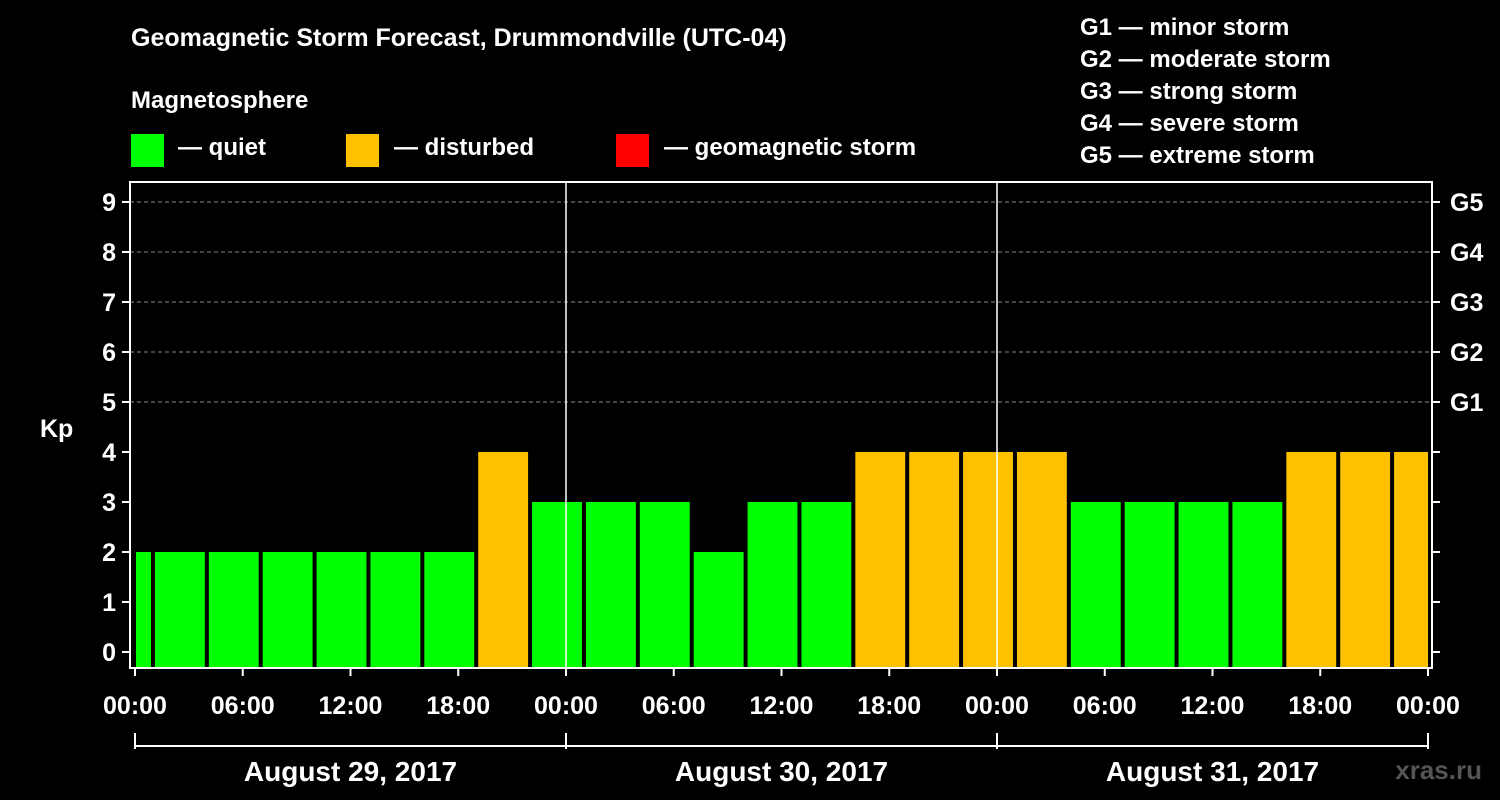  I want to click on legend-swatch-storm, so click(632, 150).